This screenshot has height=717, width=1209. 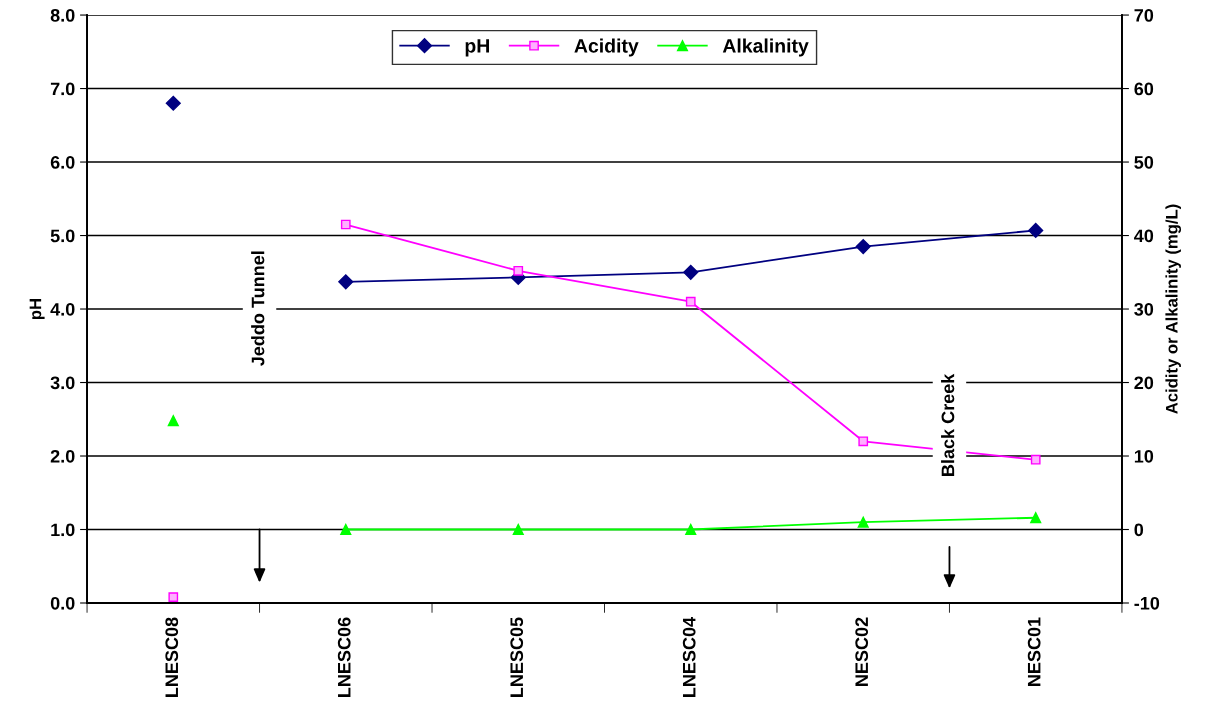 I want to click on y-tick-label: 6.0, so click(x=62, y=162).